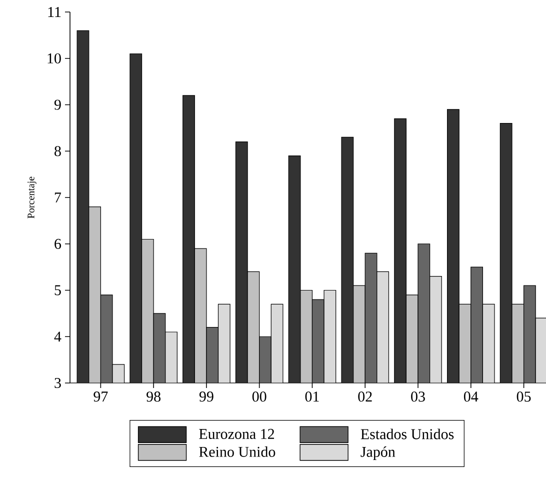  What do you see at coordinates (57, 290) in the screenshot?
I see `y-tick-label: 5` at bounding box center [57, 290].